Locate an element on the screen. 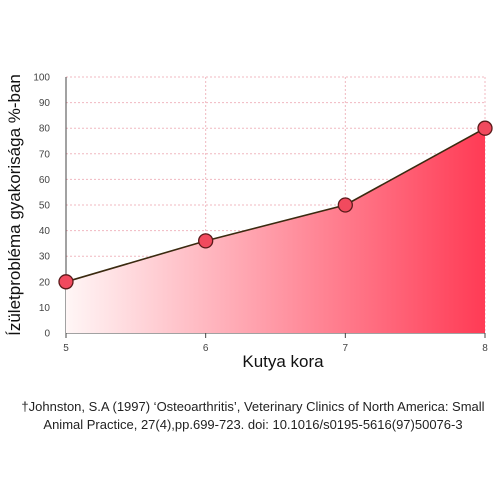  y-tick-label: 90 is located at coordinates (45, 103).